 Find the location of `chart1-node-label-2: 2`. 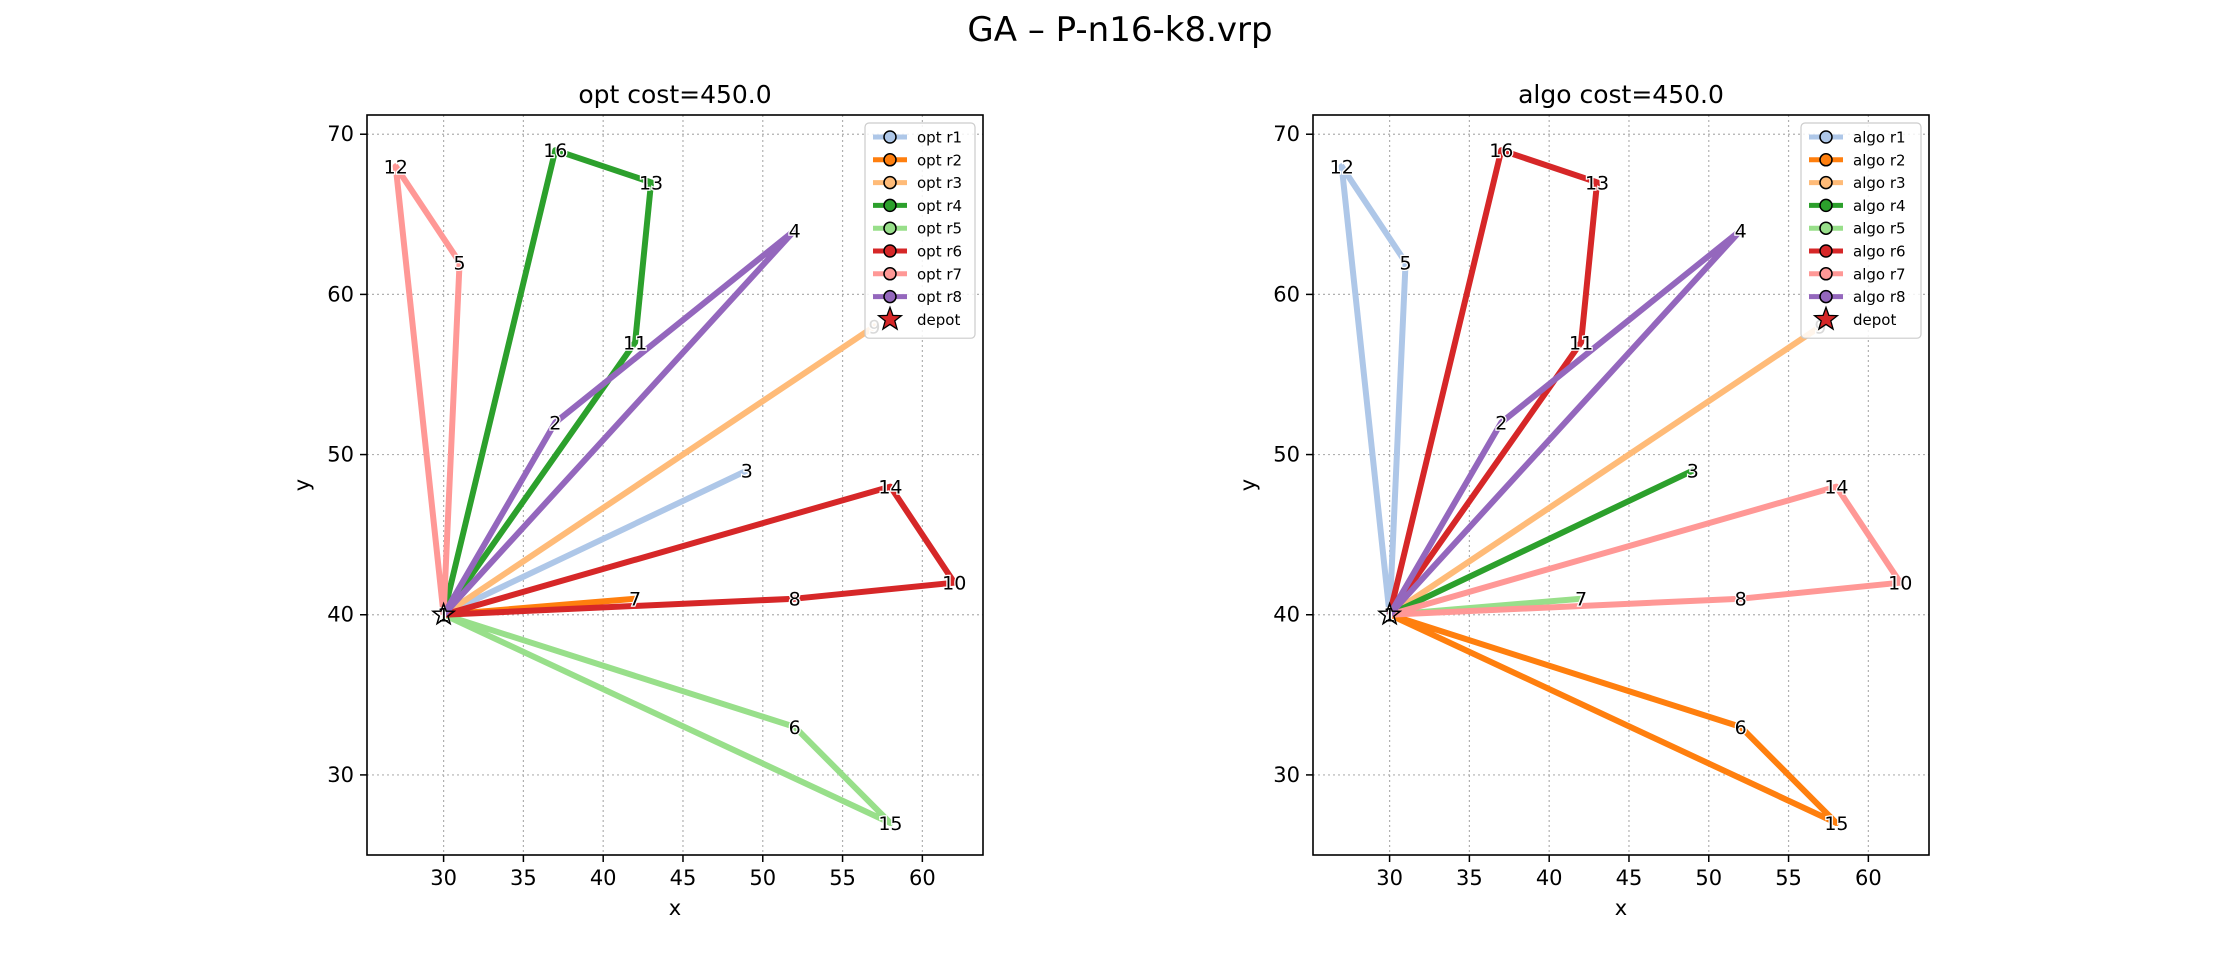

chart1-node-label-2: 2 is located at coordinates (555, 424).